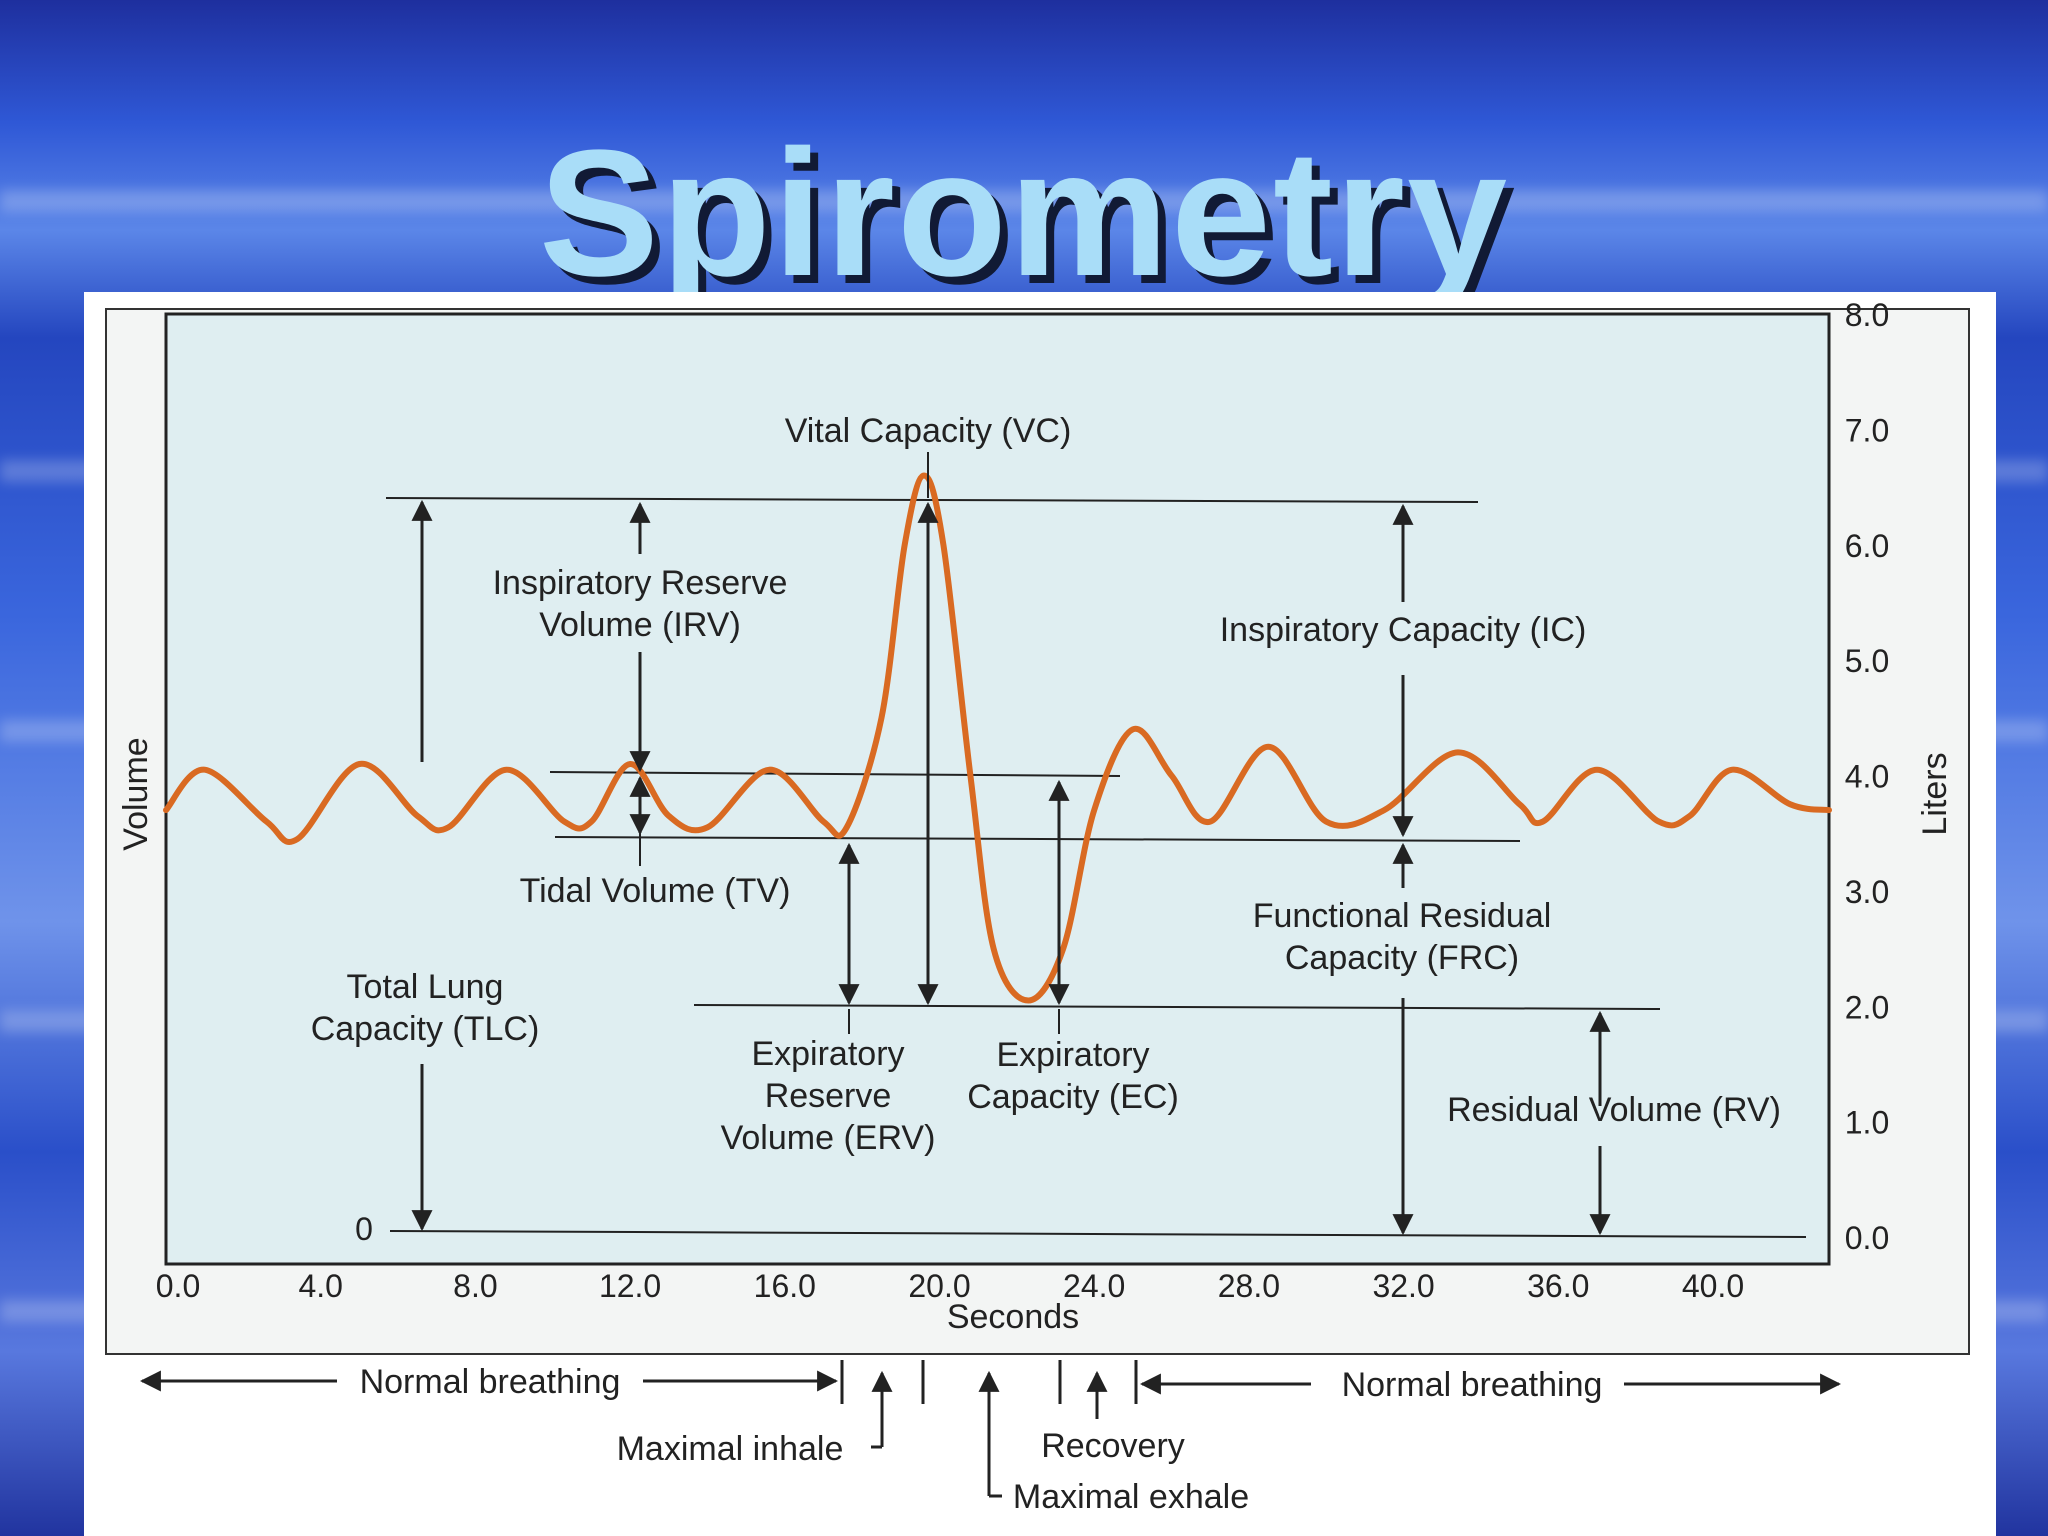 The width and height of the screenshot is (2048, 1536). What do you see at coordinates (640, 625) in the screenshot?
I see `irv-label-line2: Volume (IRV)` at bounding box center [640, 625].